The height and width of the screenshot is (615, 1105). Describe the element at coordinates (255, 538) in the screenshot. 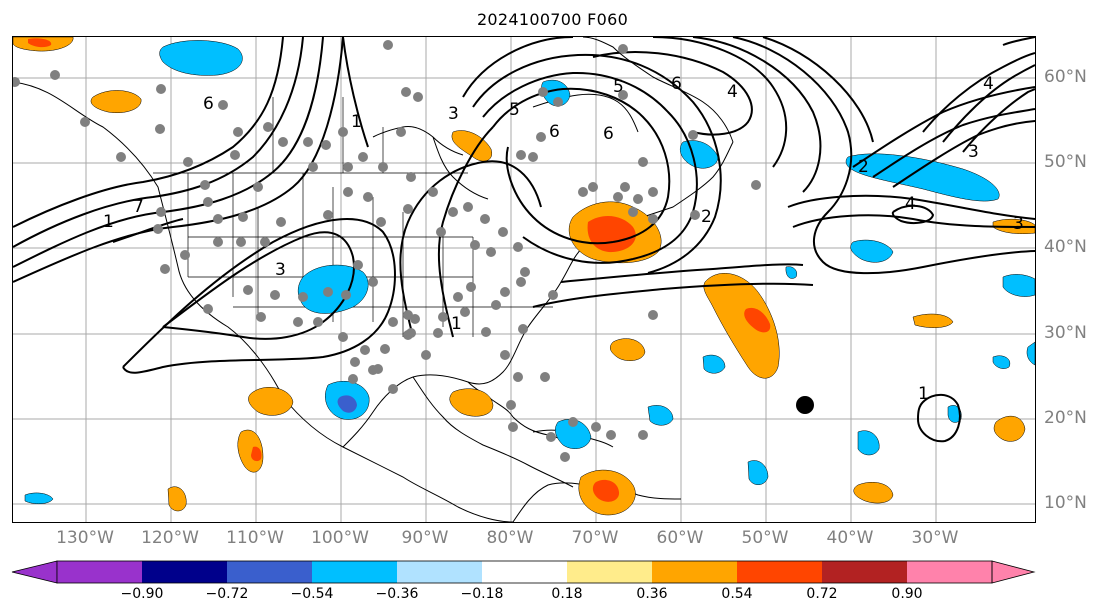

I see `lon-label-110w: 110°W` at that location.